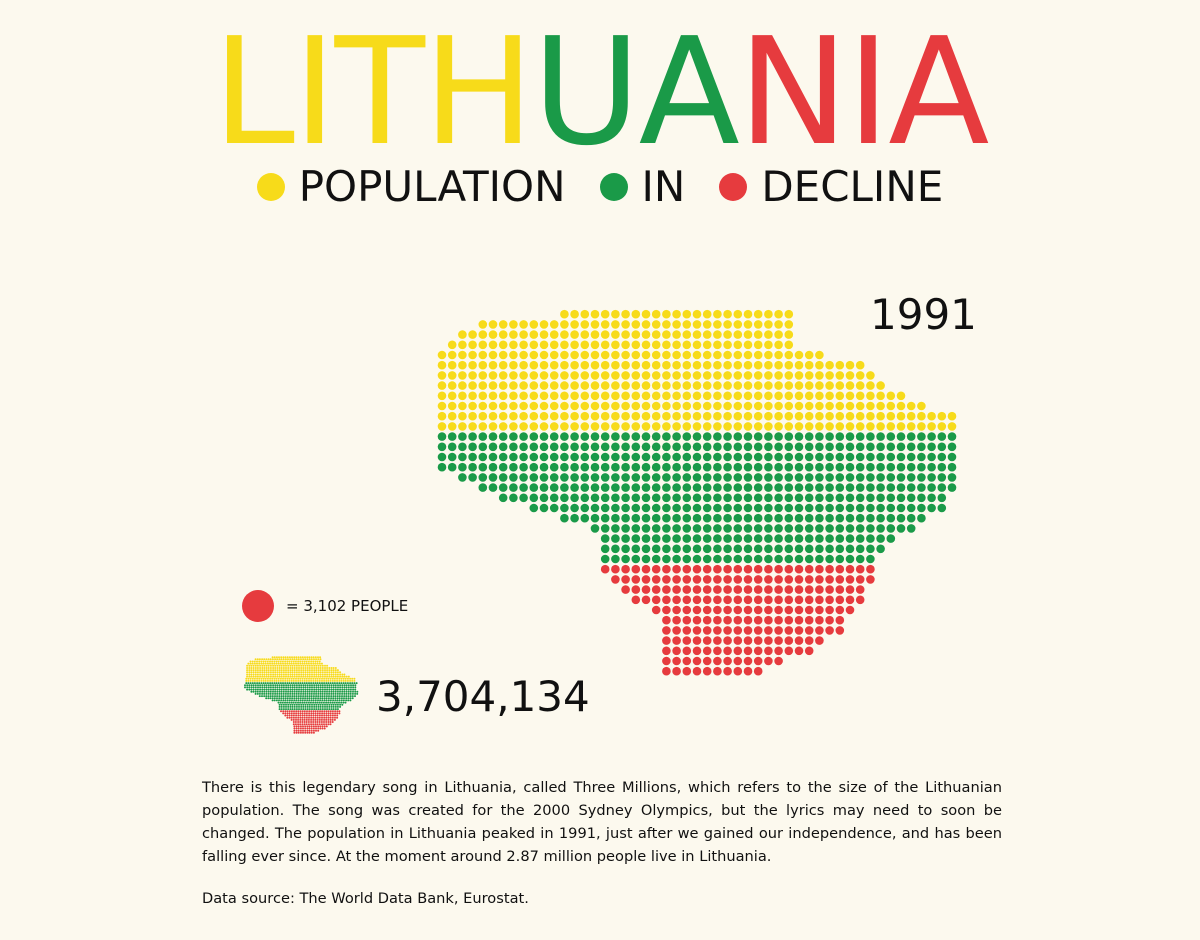  What do you see at coordinates (600, 186) in the screenshot?
I see `subtitle: POPULATION IN DECLINE` at bounding box center [600, 186].